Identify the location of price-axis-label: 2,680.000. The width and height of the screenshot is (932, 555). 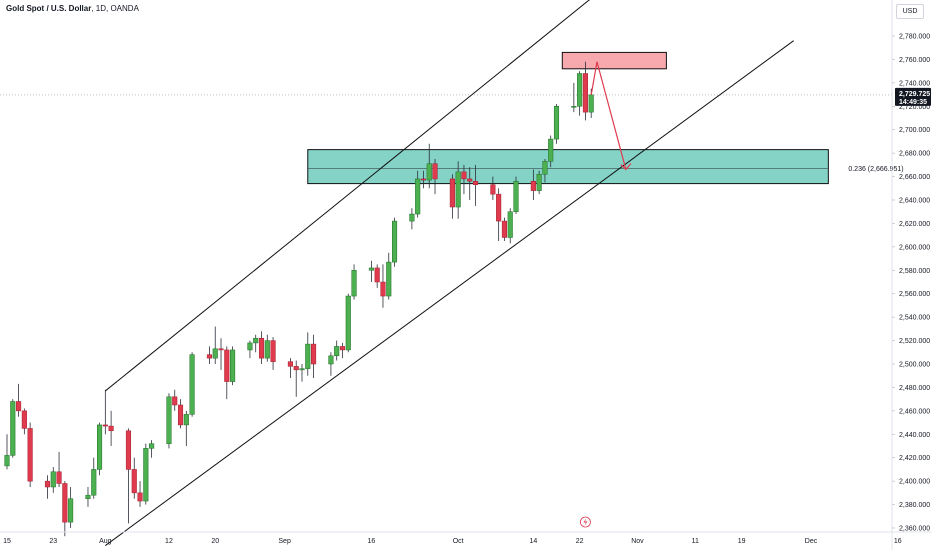
(914, 154).